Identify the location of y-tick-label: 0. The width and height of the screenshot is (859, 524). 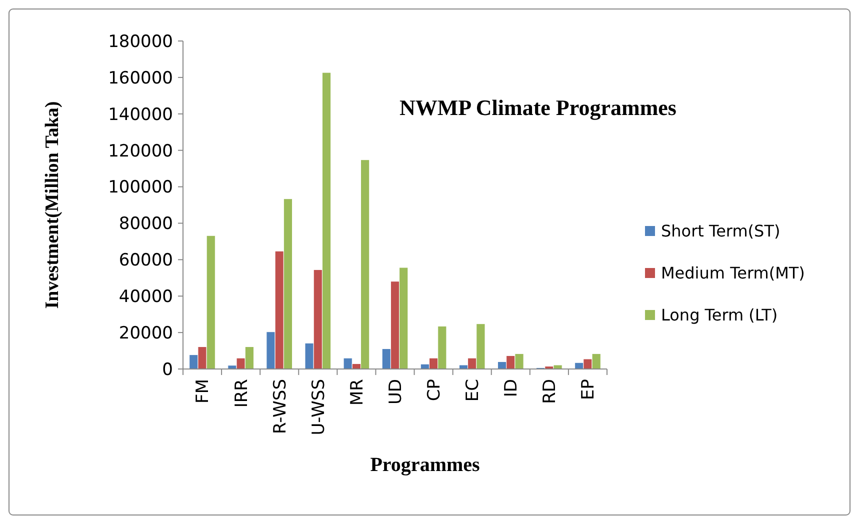
(167, 370).